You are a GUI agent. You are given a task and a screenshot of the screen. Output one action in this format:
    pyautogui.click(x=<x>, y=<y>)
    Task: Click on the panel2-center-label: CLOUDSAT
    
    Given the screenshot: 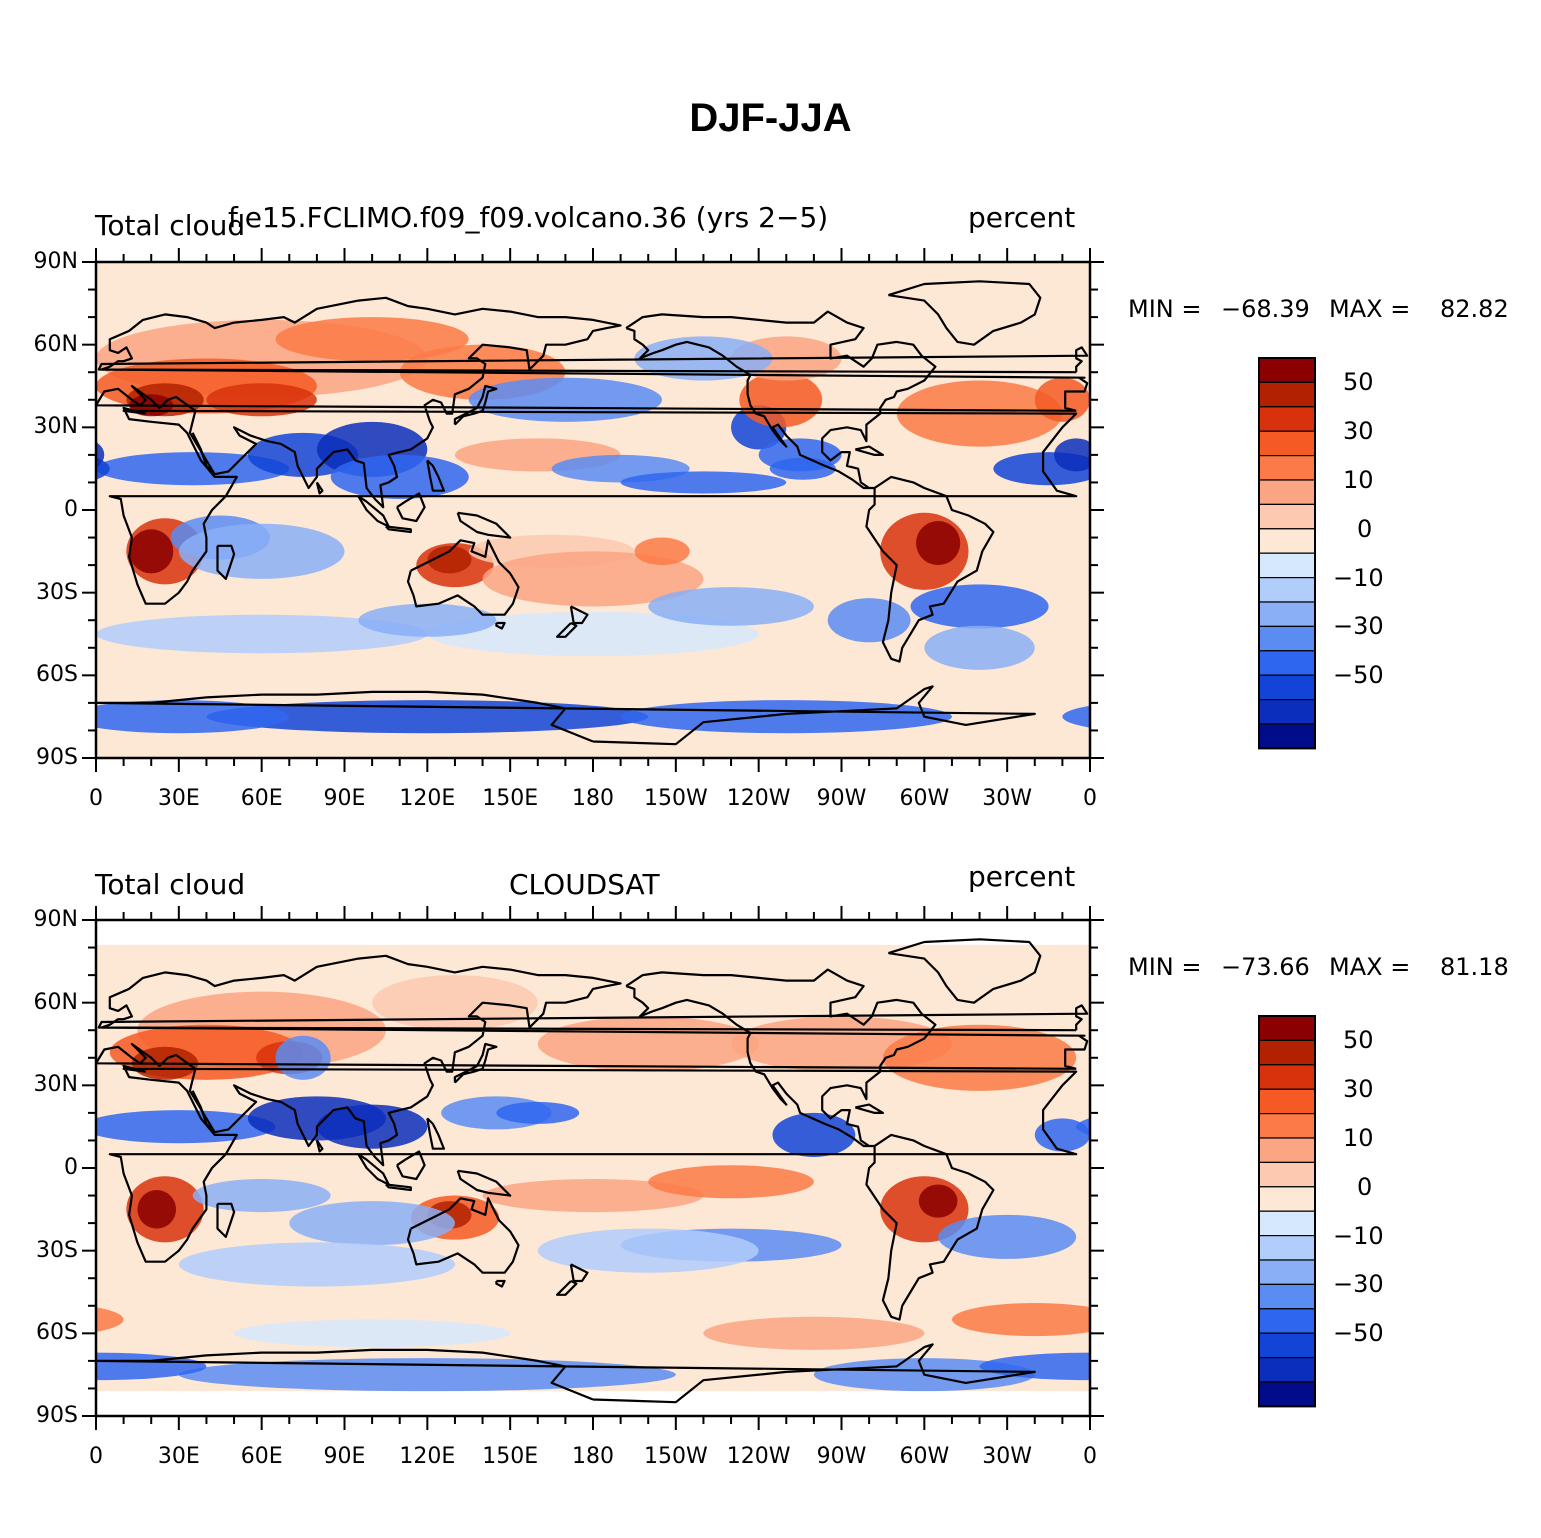 What is the action you would take?
    pyautogui.click(x=584, y=884)
    